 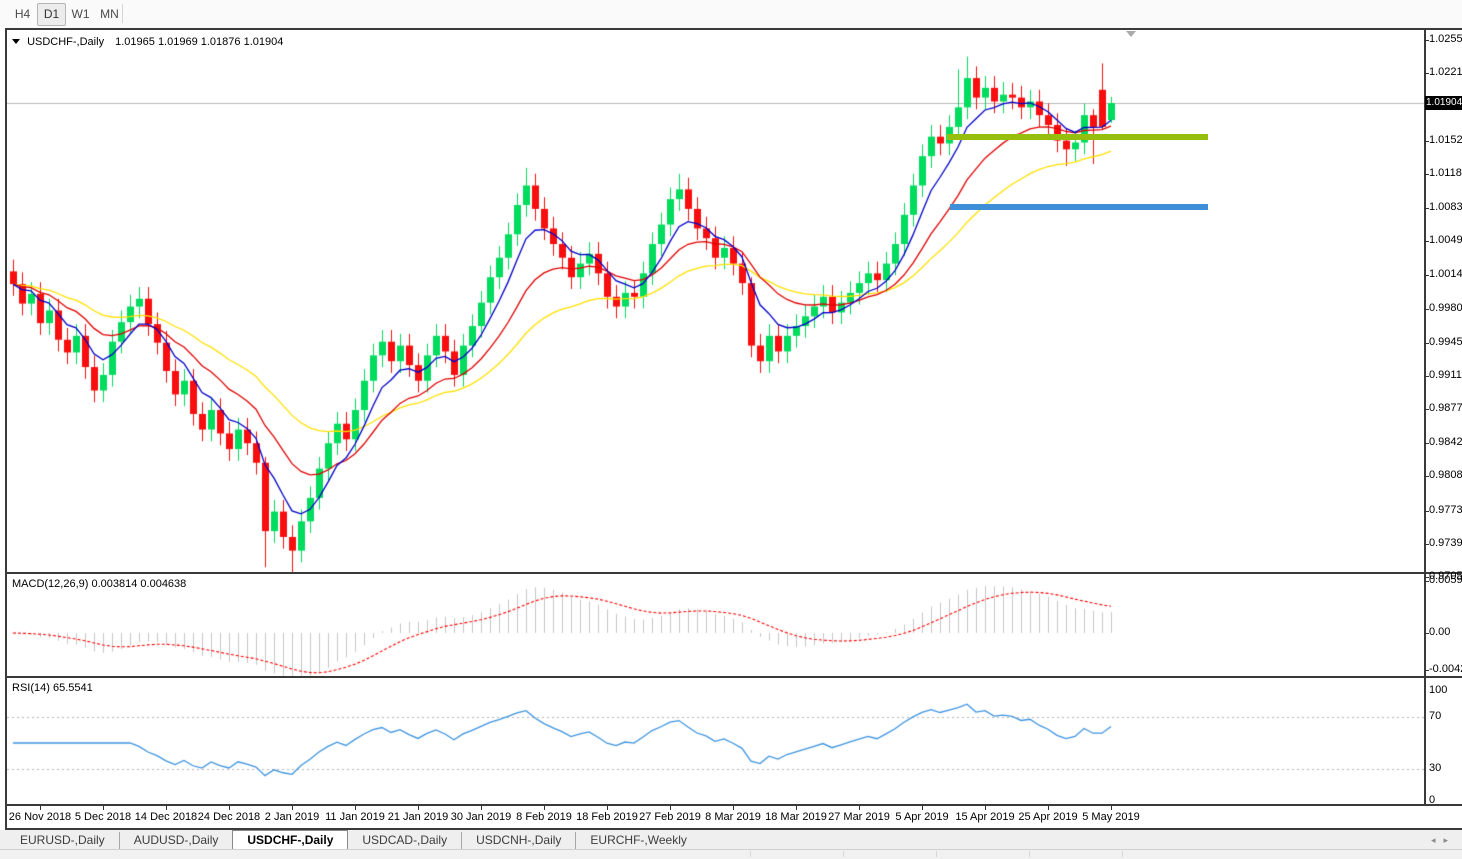 I want to click on chart-frame-left, so click(x=6, y=429).